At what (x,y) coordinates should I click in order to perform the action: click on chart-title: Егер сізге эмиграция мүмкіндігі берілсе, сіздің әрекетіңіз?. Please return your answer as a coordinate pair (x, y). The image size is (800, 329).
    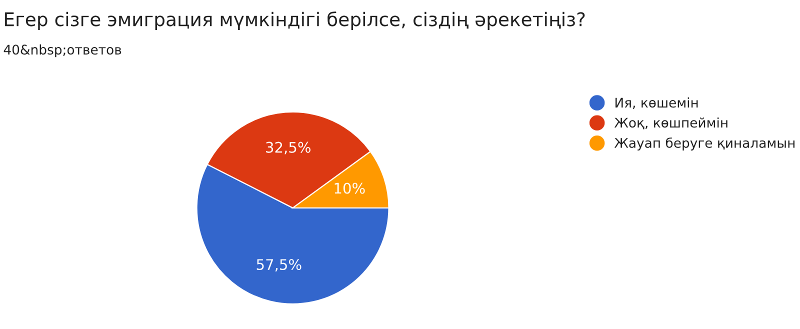
    Looking at the image, I should click on (295, 21).